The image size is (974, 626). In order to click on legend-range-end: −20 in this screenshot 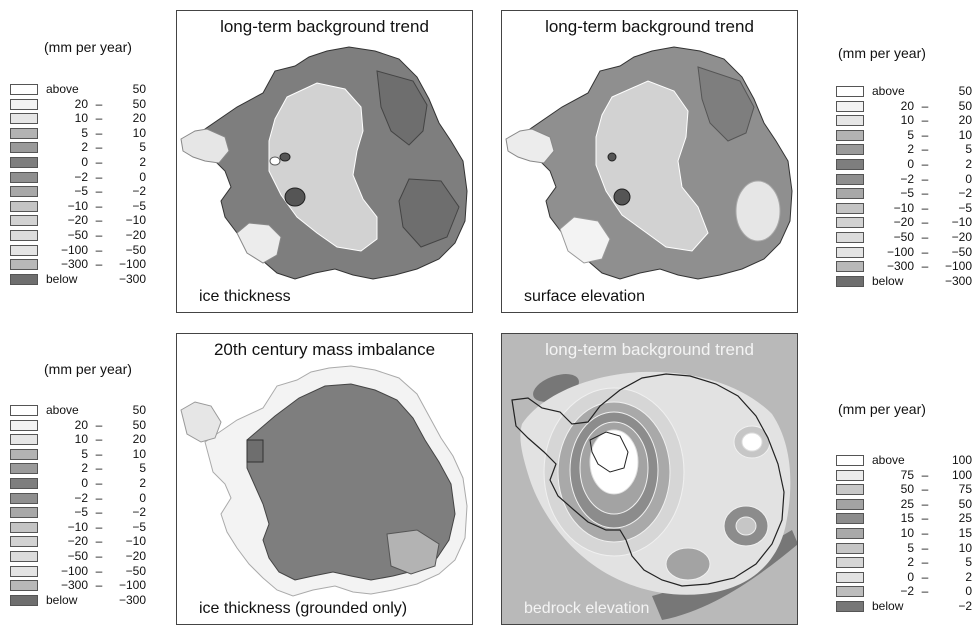, I will do `click(961, 237)`.